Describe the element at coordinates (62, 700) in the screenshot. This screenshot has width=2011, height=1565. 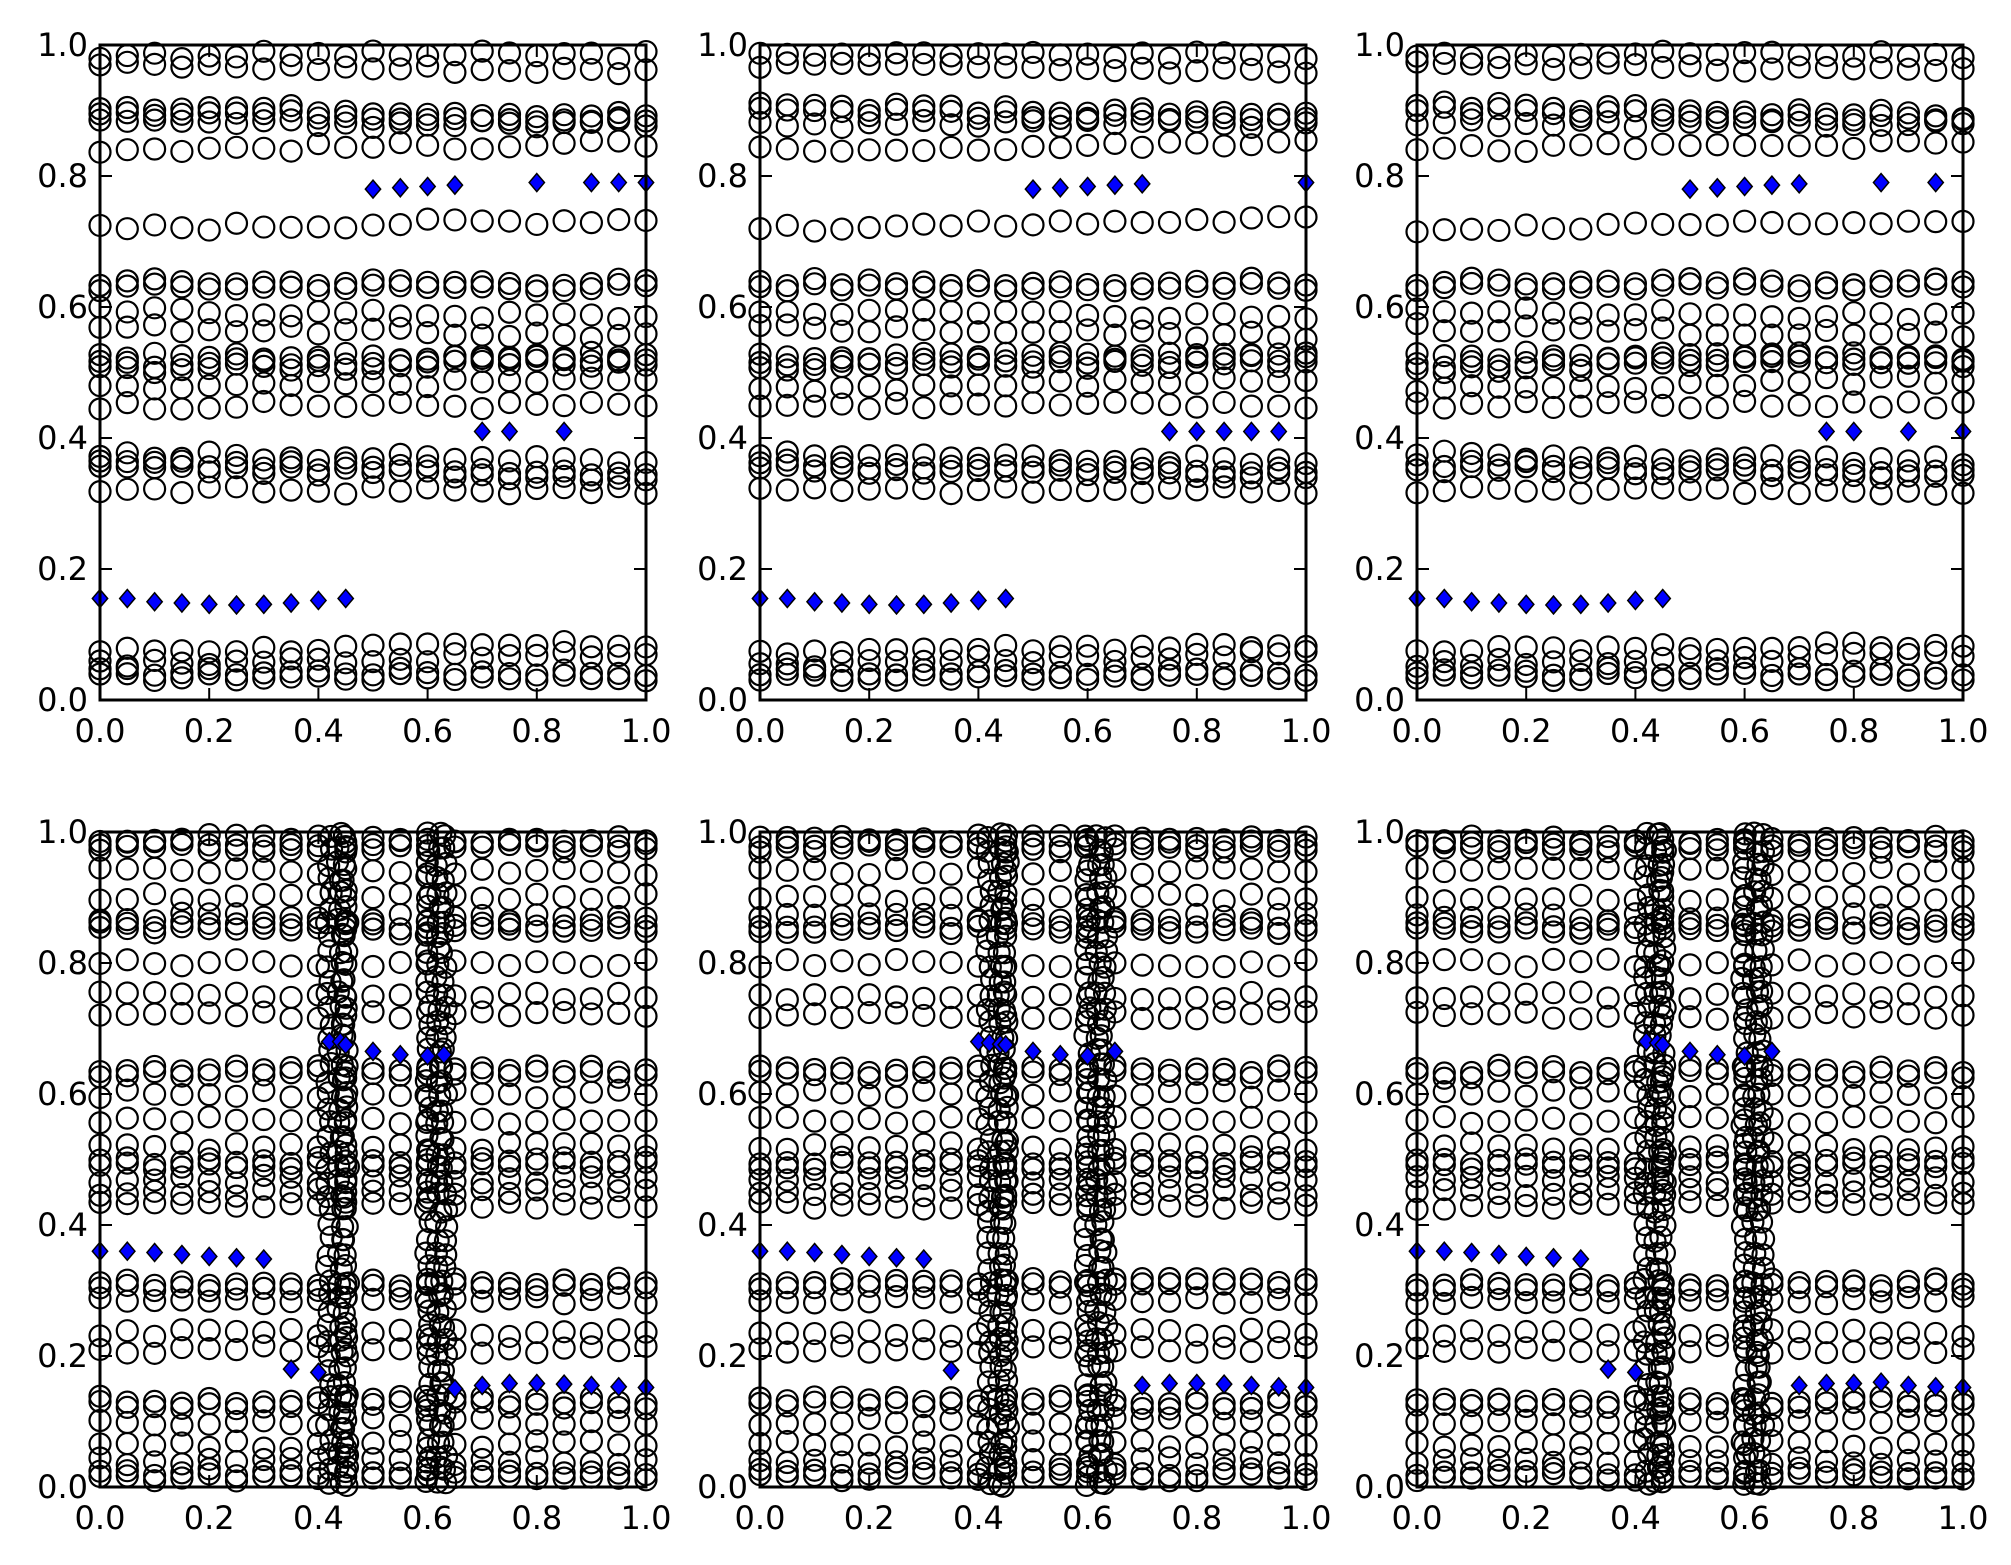
I see `y-tick-label: 0.0` at that location.